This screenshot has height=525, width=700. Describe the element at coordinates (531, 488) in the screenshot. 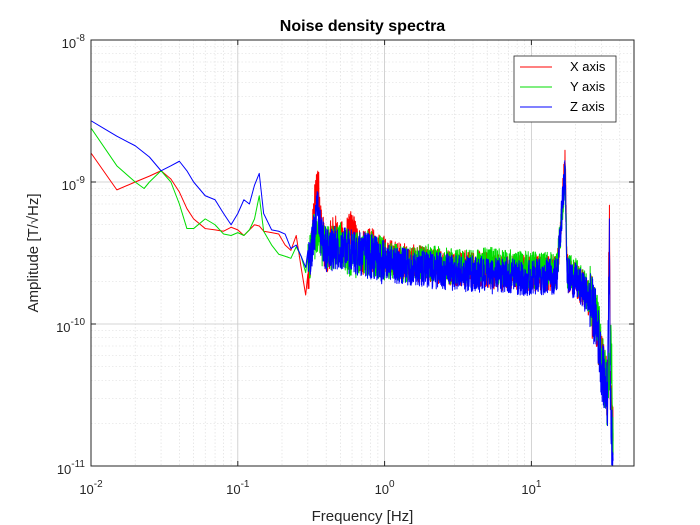

I see `x-tick-label: 10¹` at that location.